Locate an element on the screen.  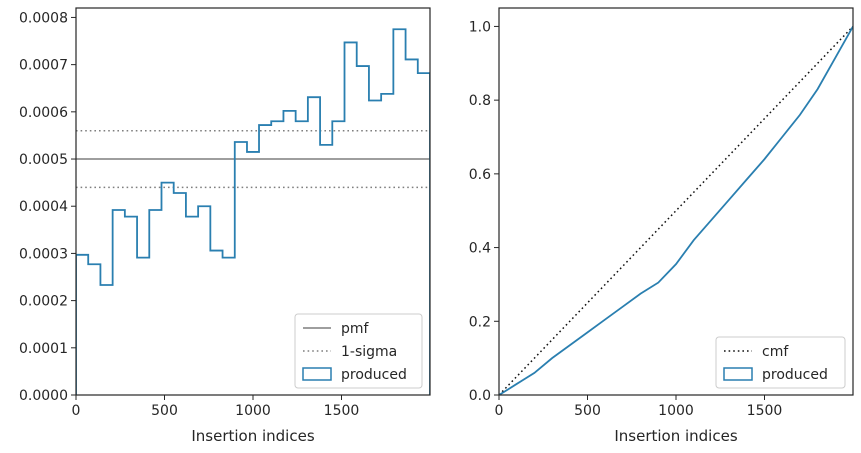
legend: pmf 1-sigma produced is located at coordinates (358, 351).